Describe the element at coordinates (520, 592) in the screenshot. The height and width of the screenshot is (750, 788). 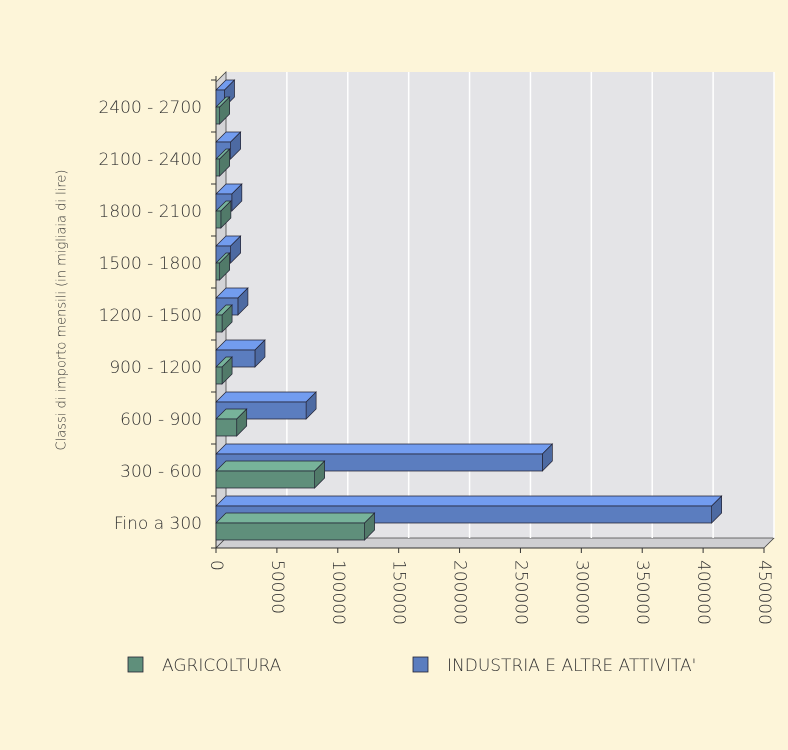
I see `x-tick-label: 250000` at that location.